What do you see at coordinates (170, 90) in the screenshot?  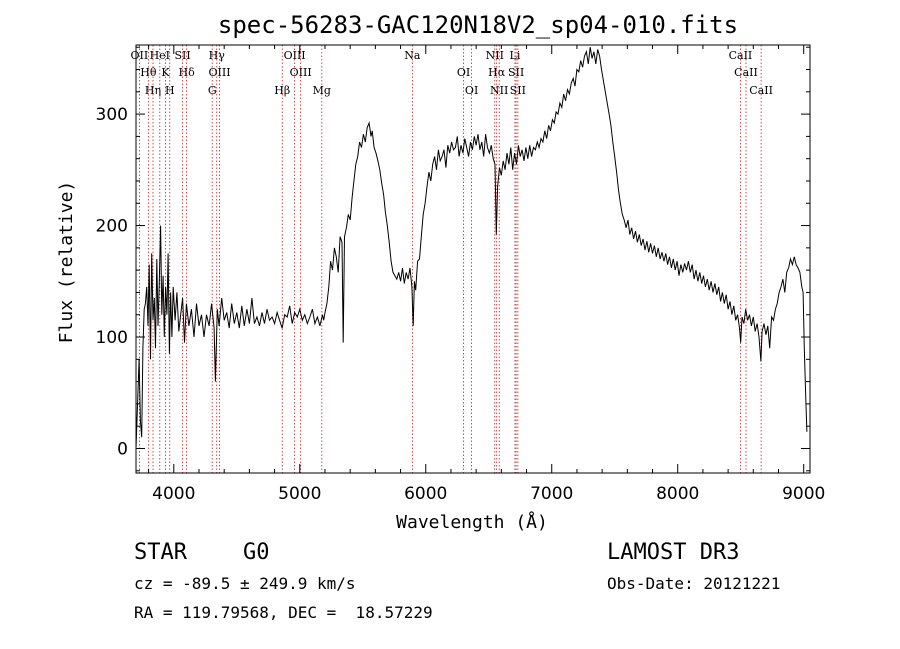 I see `line-marker-label: H` at bounding box center [170, 90].